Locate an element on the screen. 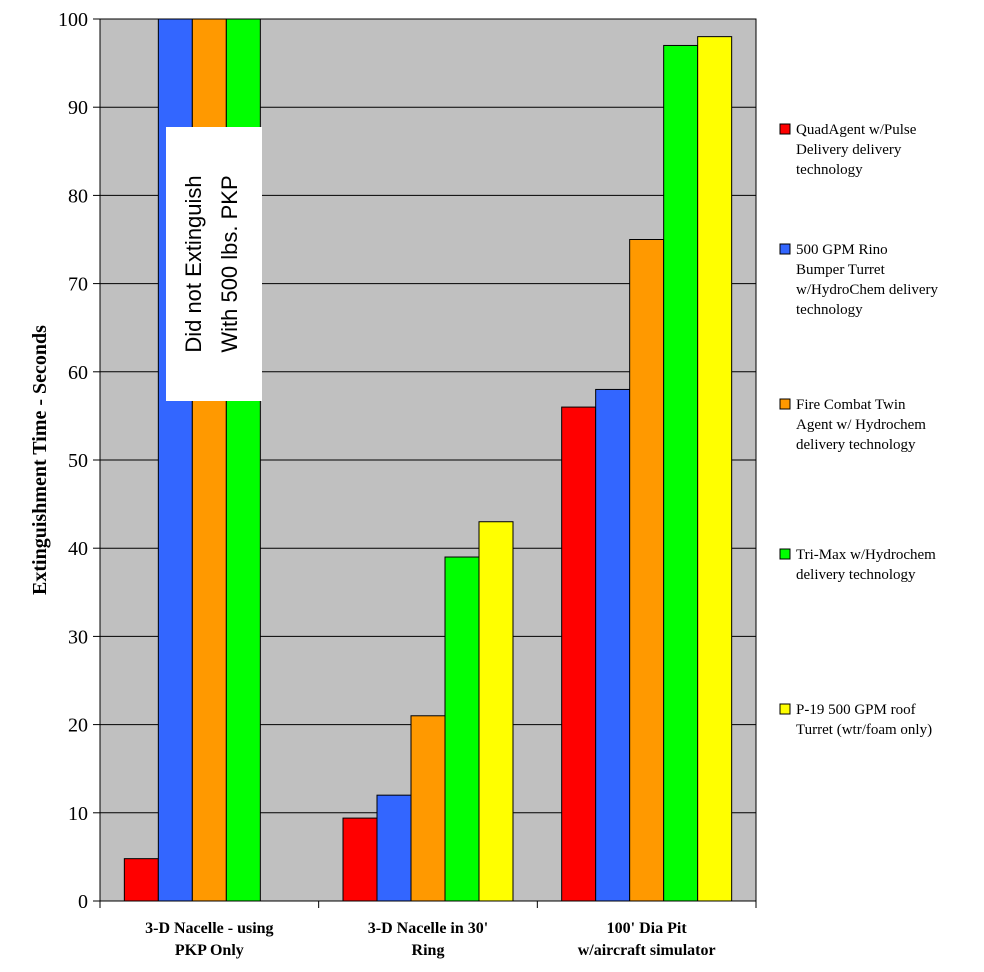 The width and height of the screenshot is (984, 972). x-category-label: 3-D Nacelle - using is located at coordinates (209, 928).